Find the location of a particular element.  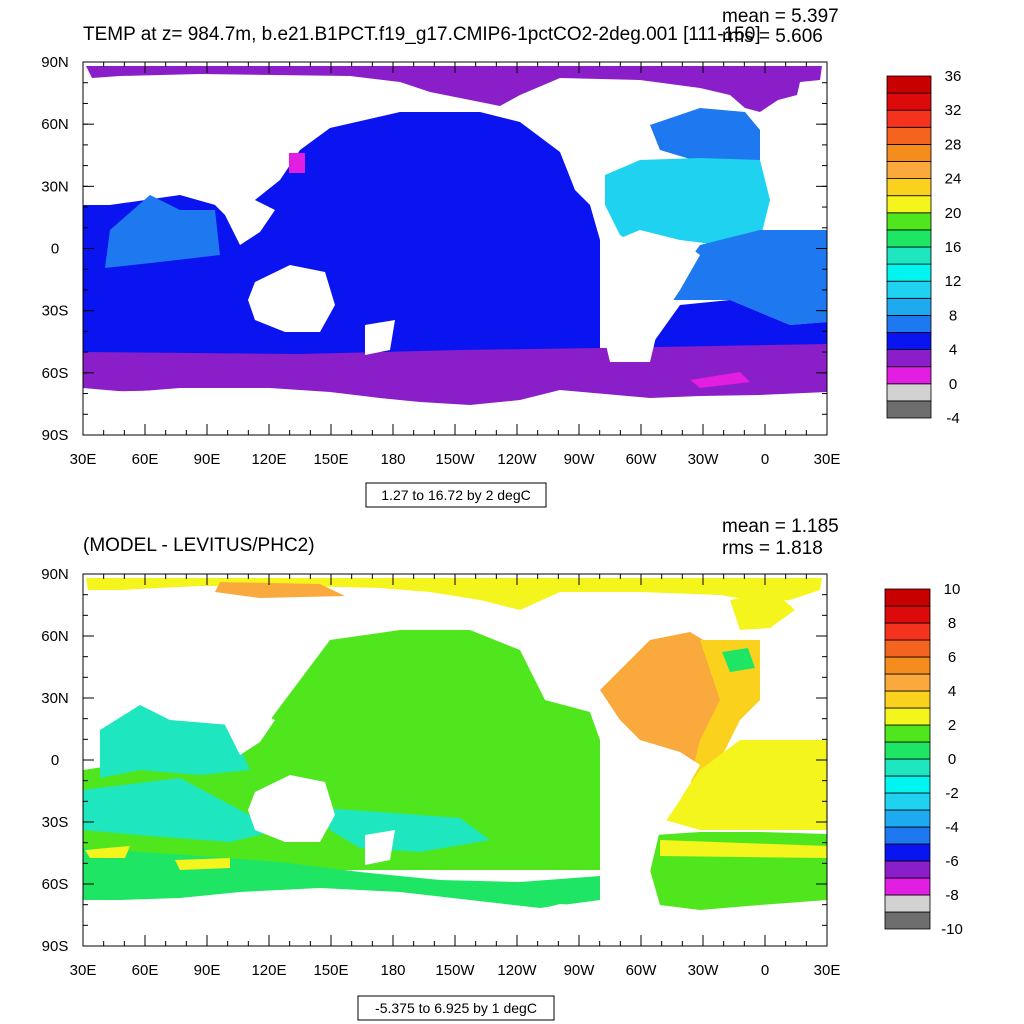

p1-natl-deep is located at coordinates (705, 135).